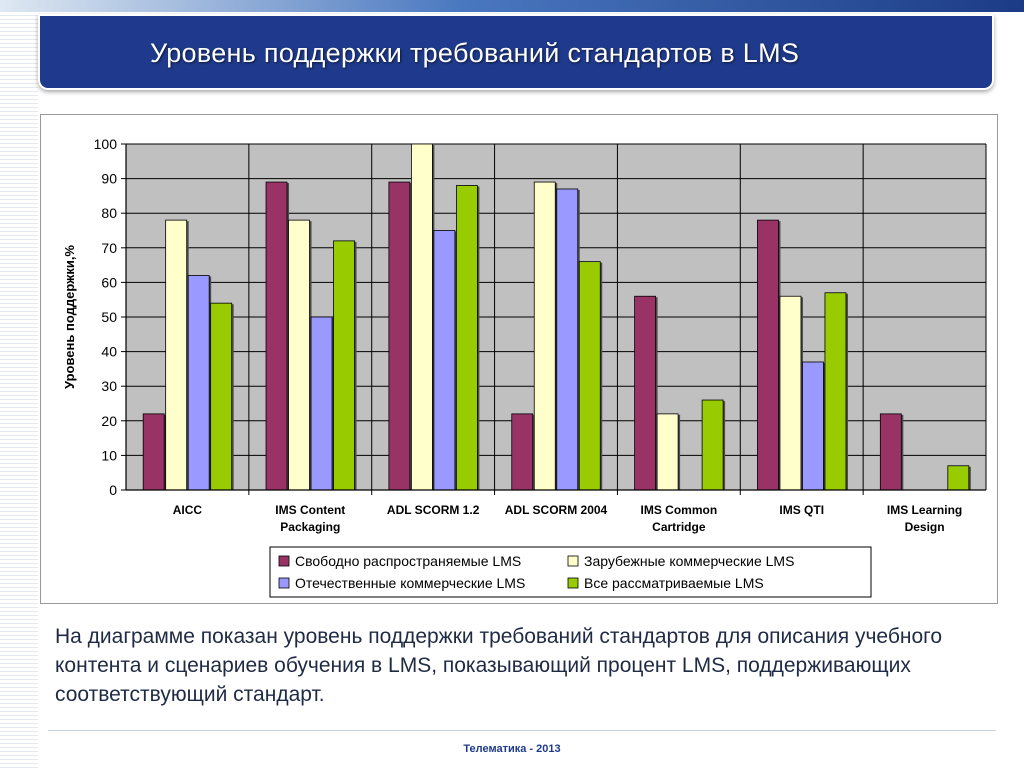  I want to click on y-tick-label: 40, so click(109, 352).